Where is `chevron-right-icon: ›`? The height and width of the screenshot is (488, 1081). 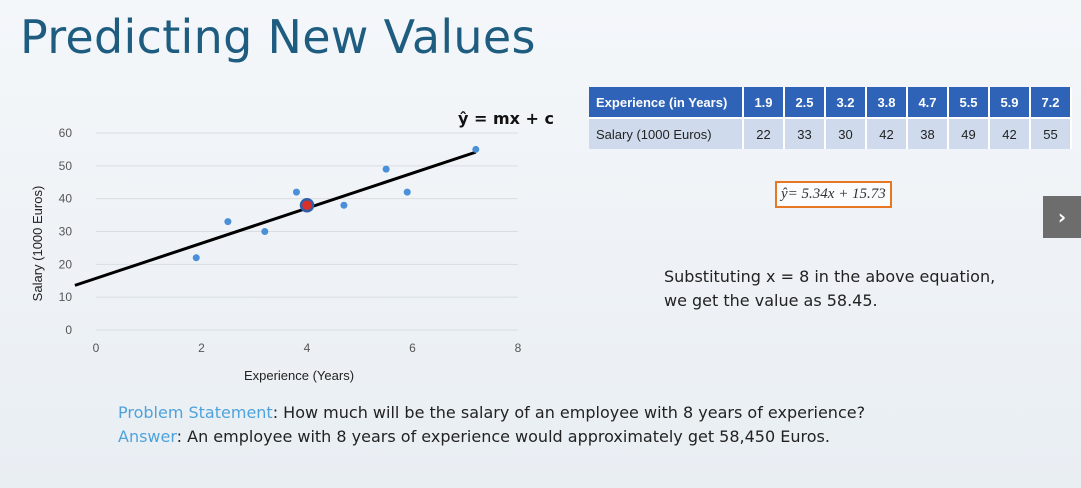
chevron-right-icon: › is located at coordinates (1062, 217).